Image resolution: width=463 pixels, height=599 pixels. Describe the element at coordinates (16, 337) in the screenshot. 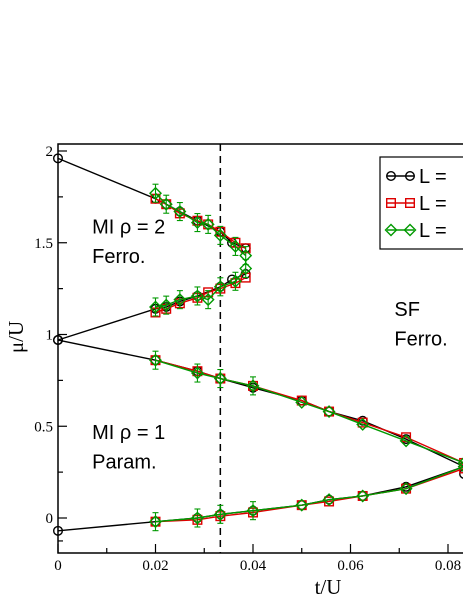

I see `y-axis-title: μ/U` at that location.